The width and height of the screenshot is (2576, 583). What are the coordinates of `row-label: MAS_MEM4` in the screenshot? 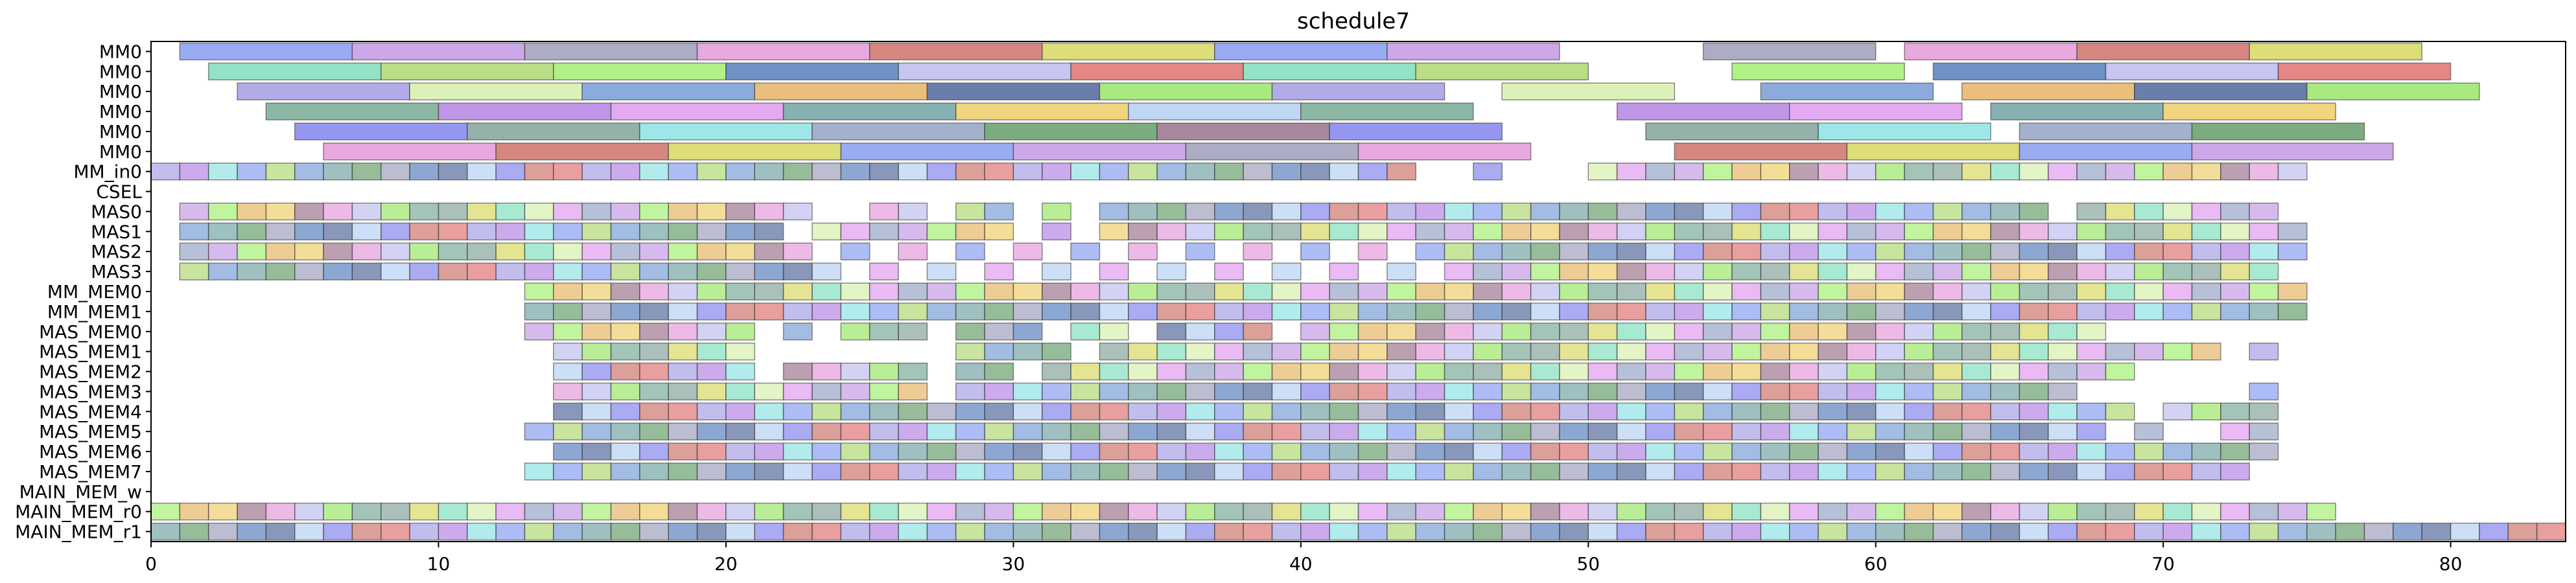 It's located at (90, 411).